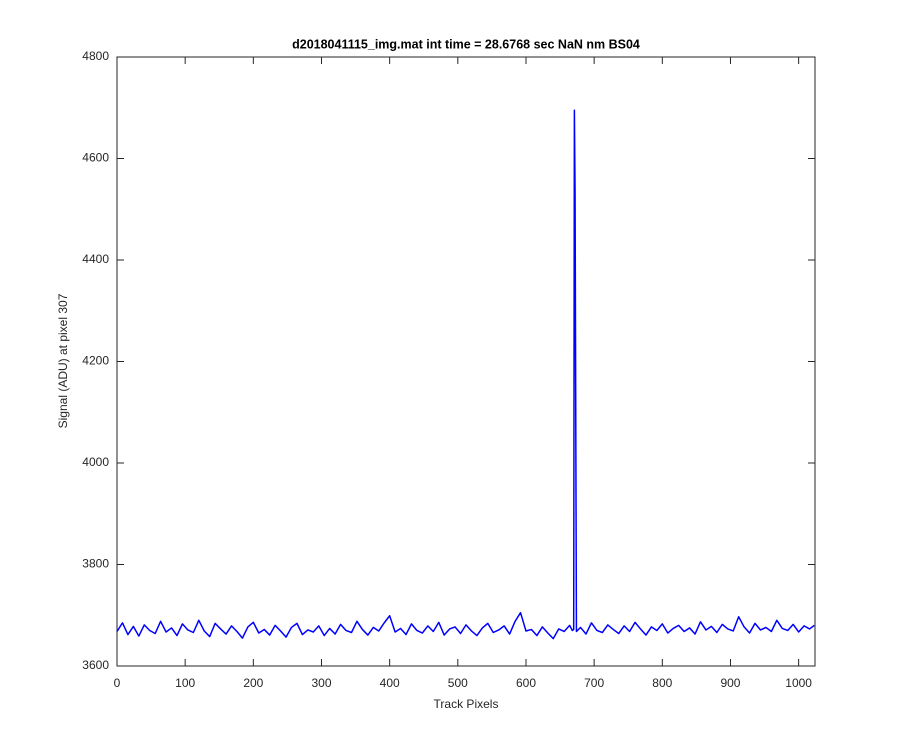 The height and width of the screenshot is (750, 900). I want to click on x-tick-label: 600, so click(526, 683).